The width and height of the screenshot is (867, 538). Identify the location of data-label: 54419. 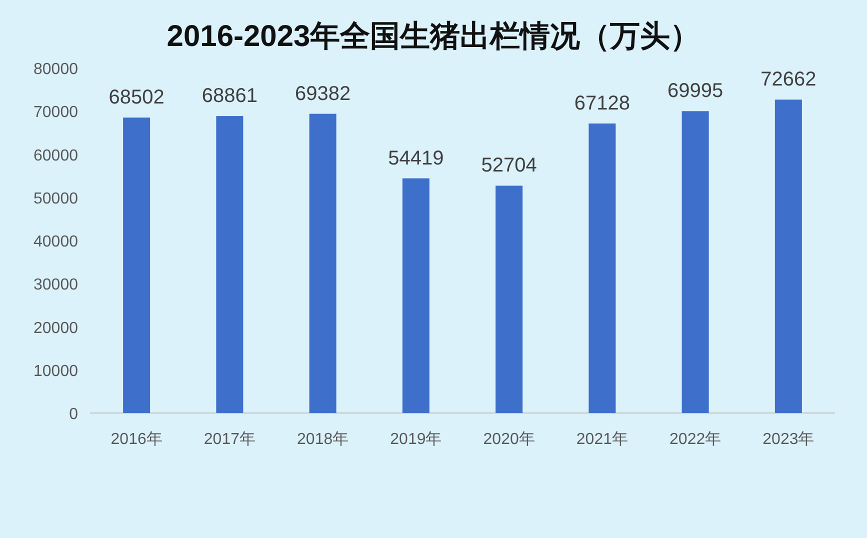
(416, 158).